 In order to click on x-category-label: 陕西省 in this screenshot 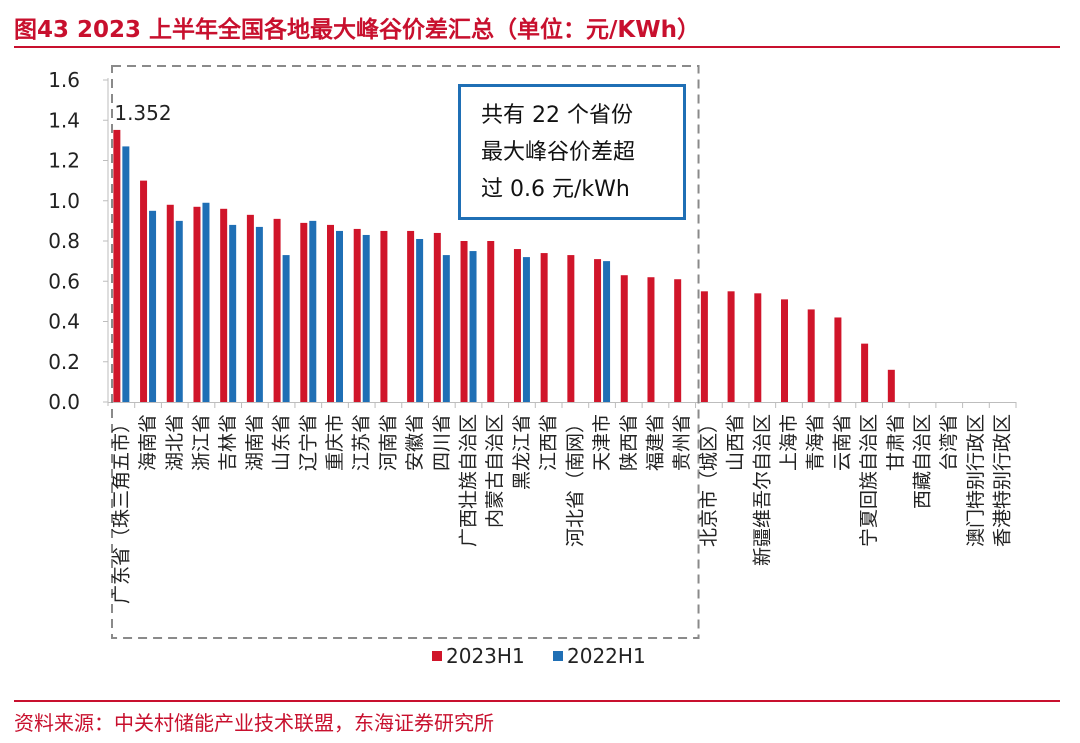, I will do `click(629, 442)`.